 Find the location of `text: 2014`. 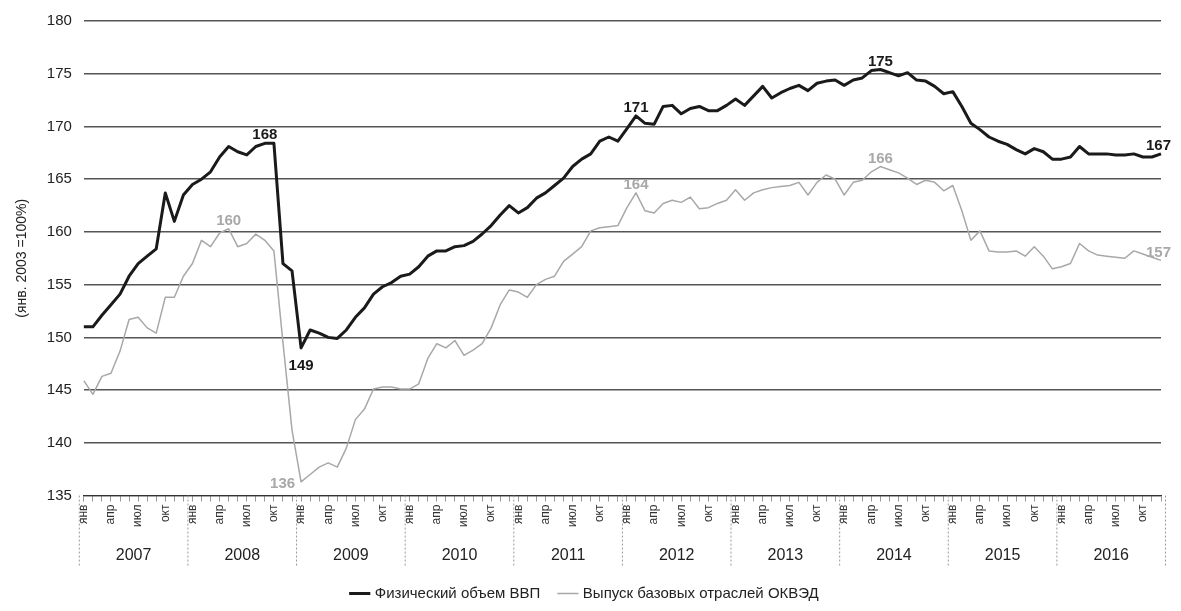

text: 2014 is located at coordinates (894, 555).